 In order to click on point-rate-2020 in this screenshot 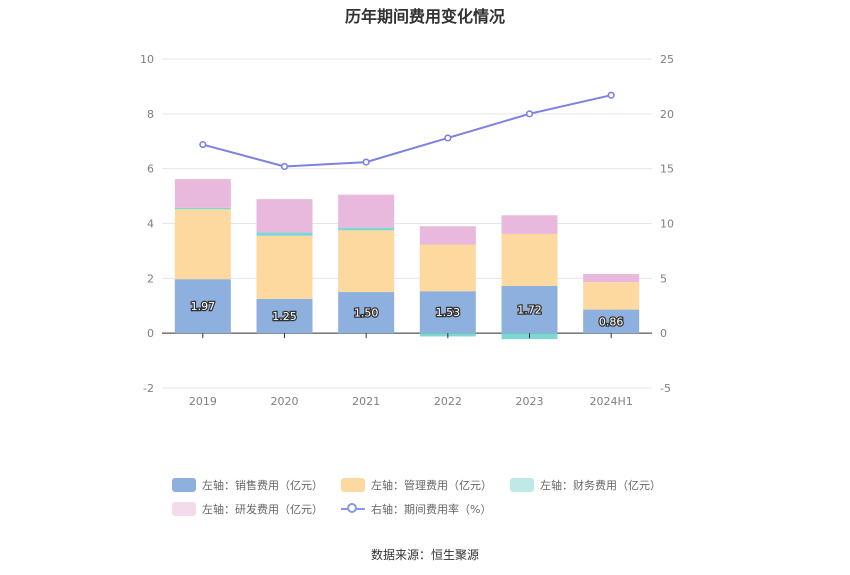, I will do `click(284, 166)`.